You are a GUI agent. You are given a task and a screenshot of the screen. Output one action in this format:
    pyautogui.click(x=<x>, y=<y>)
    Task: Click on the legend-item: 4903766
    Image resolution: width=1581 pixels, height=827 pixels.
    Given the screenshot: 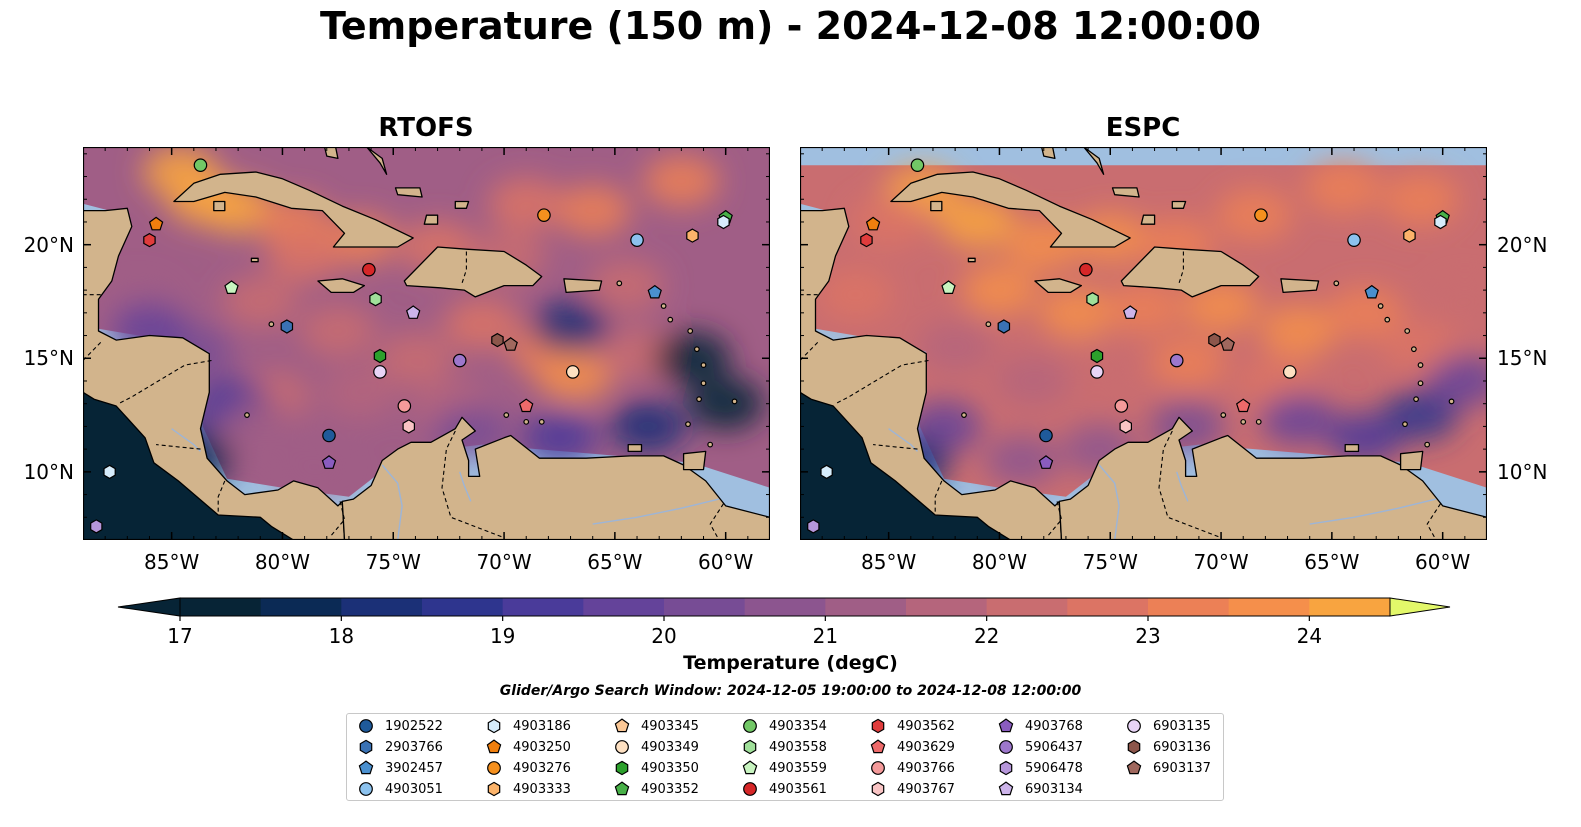 What is the action you would take?
    pyautogui.click(x=912, y=768)
    